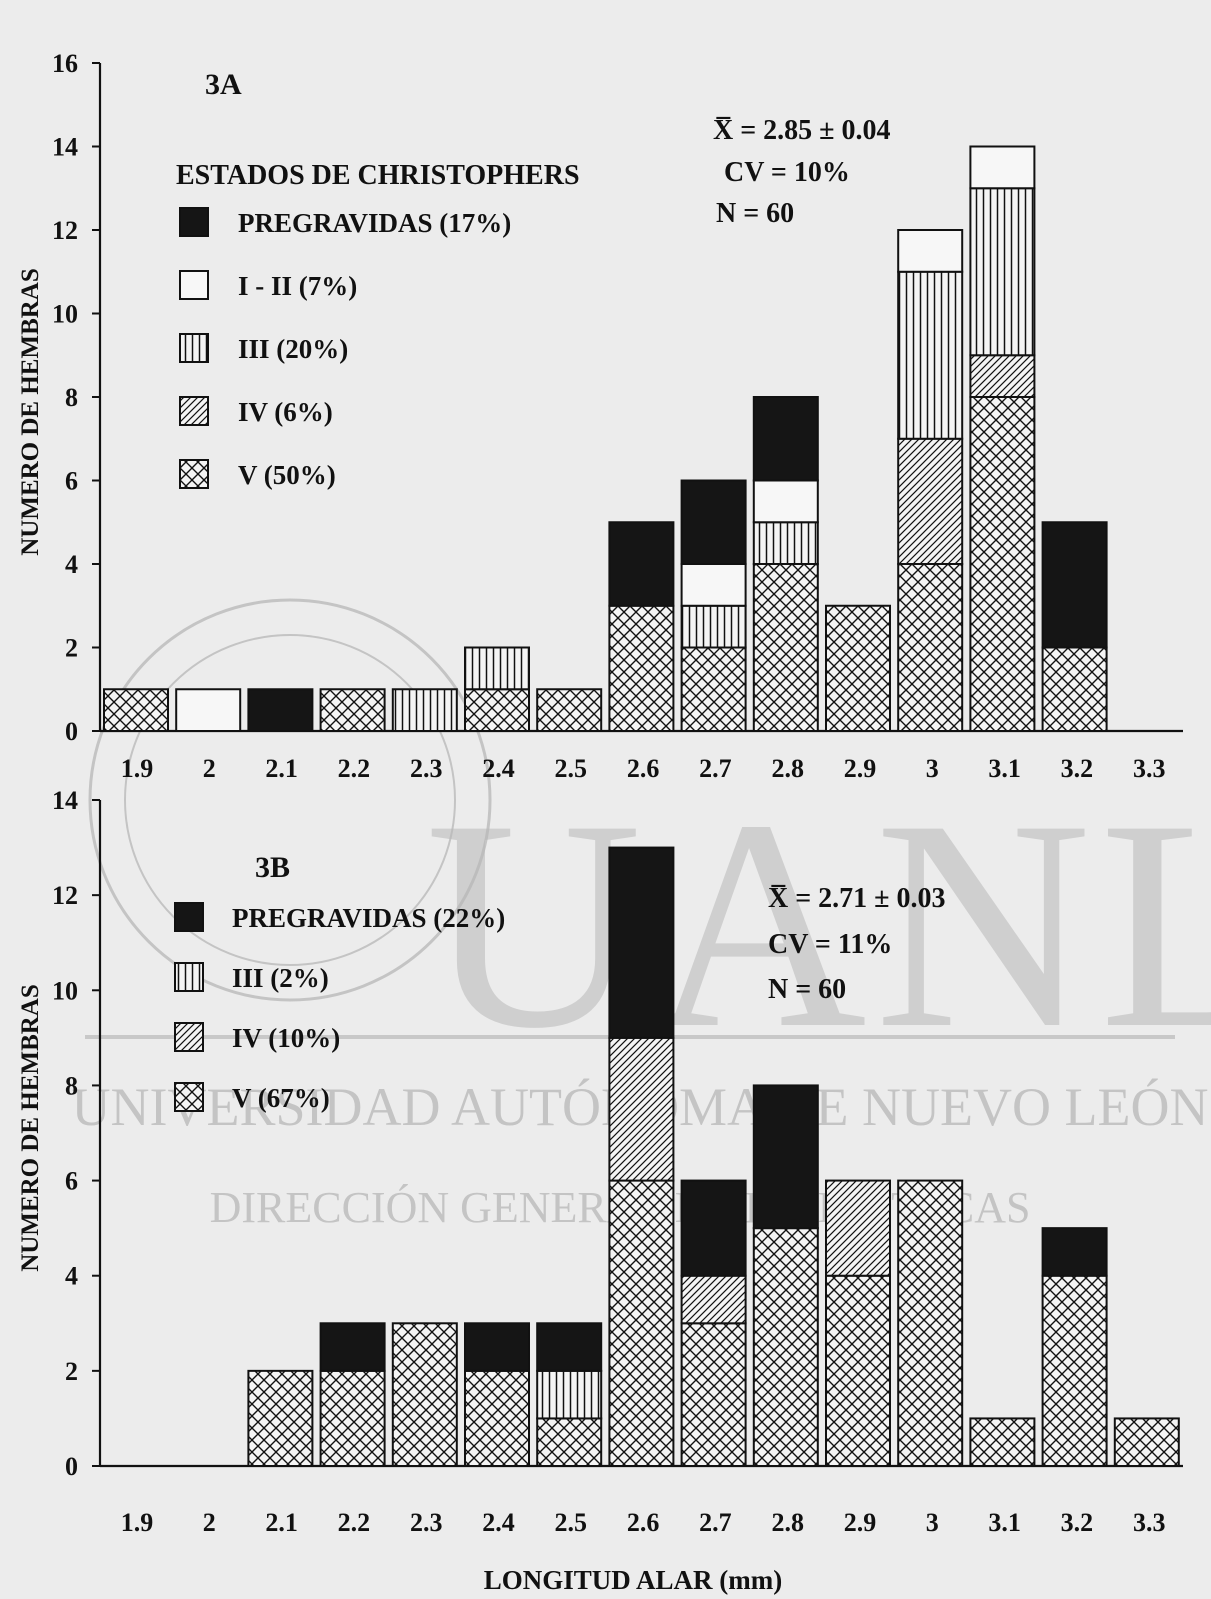 The height and width of the screenshot is (1599, 1211). I want to click on x-tick-label: 1.9, so click(137, 1522).